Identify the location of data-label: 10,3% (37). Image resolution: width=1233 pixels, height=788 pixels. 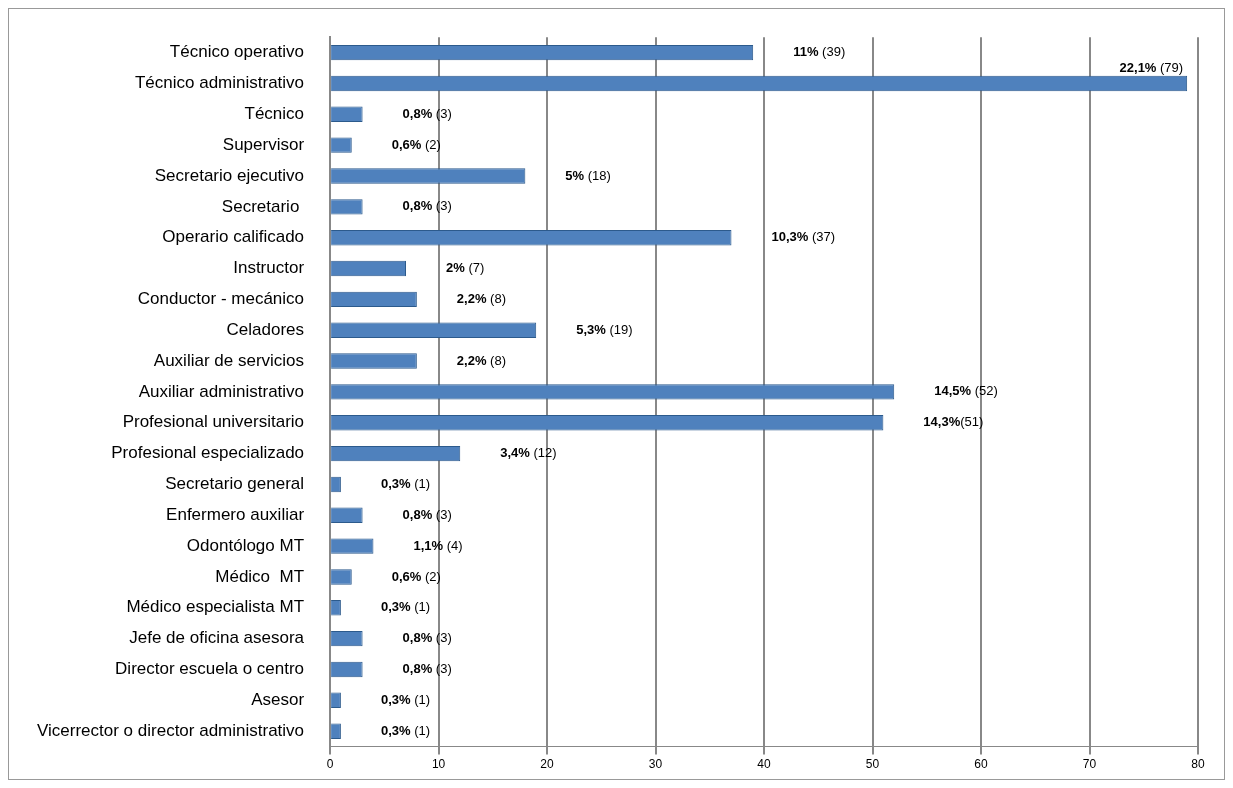
(803, 237).